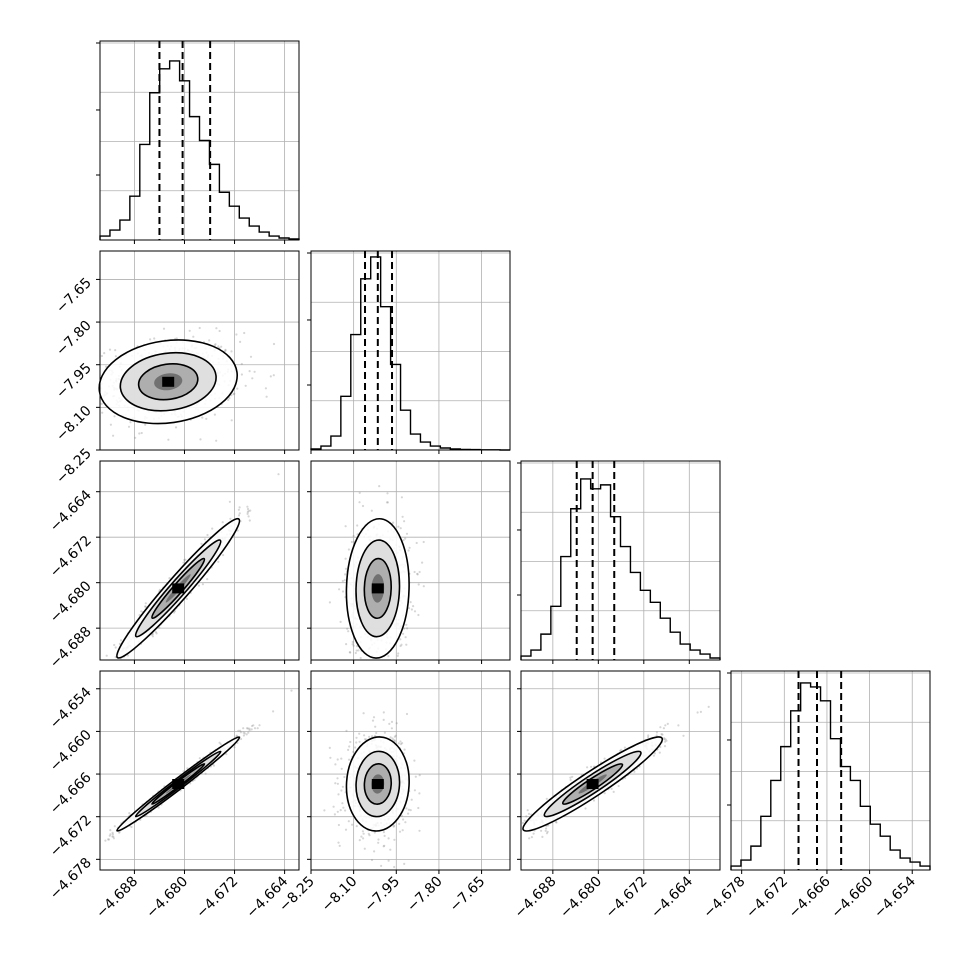 This screenshot has height=970, width=970. Describe the element at coordinates (74, 424) in the screenshot. I see `y-tick-label: −8.10` at that location.